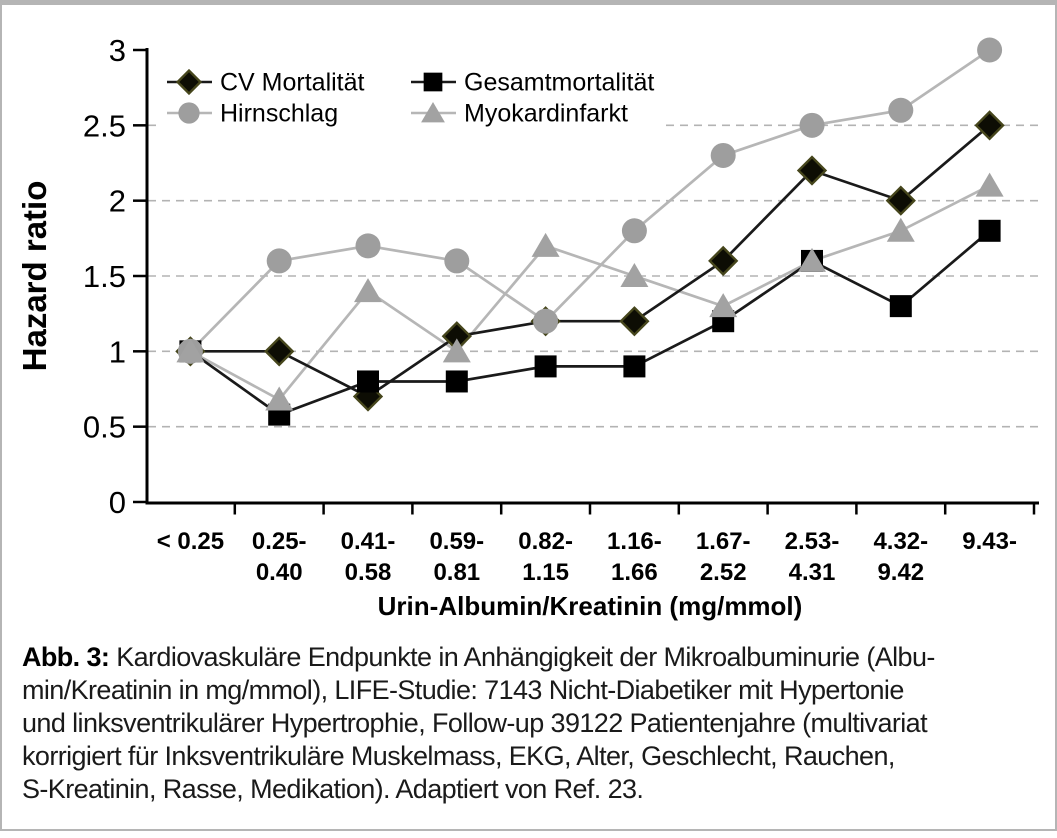 Image resolution: width=1057 pixels, height=838 pixels. What do you see at coordinates (545, 541) in the screenshot?
I see `x-tick-label: 0.82-` at bounding box center [545, 541].